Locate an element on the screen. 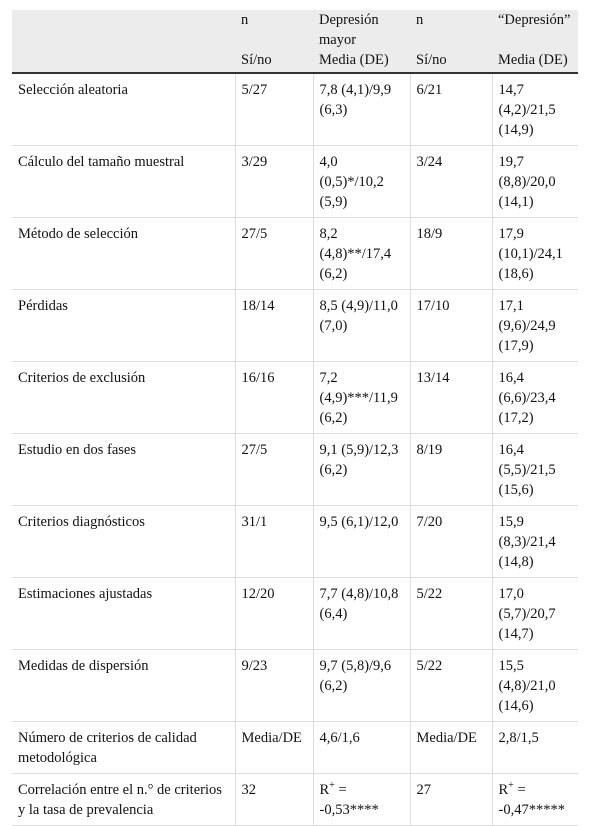 This screenshot has height=826, width=590. table-cell: 7/20 is located at coordinates (450, 541).